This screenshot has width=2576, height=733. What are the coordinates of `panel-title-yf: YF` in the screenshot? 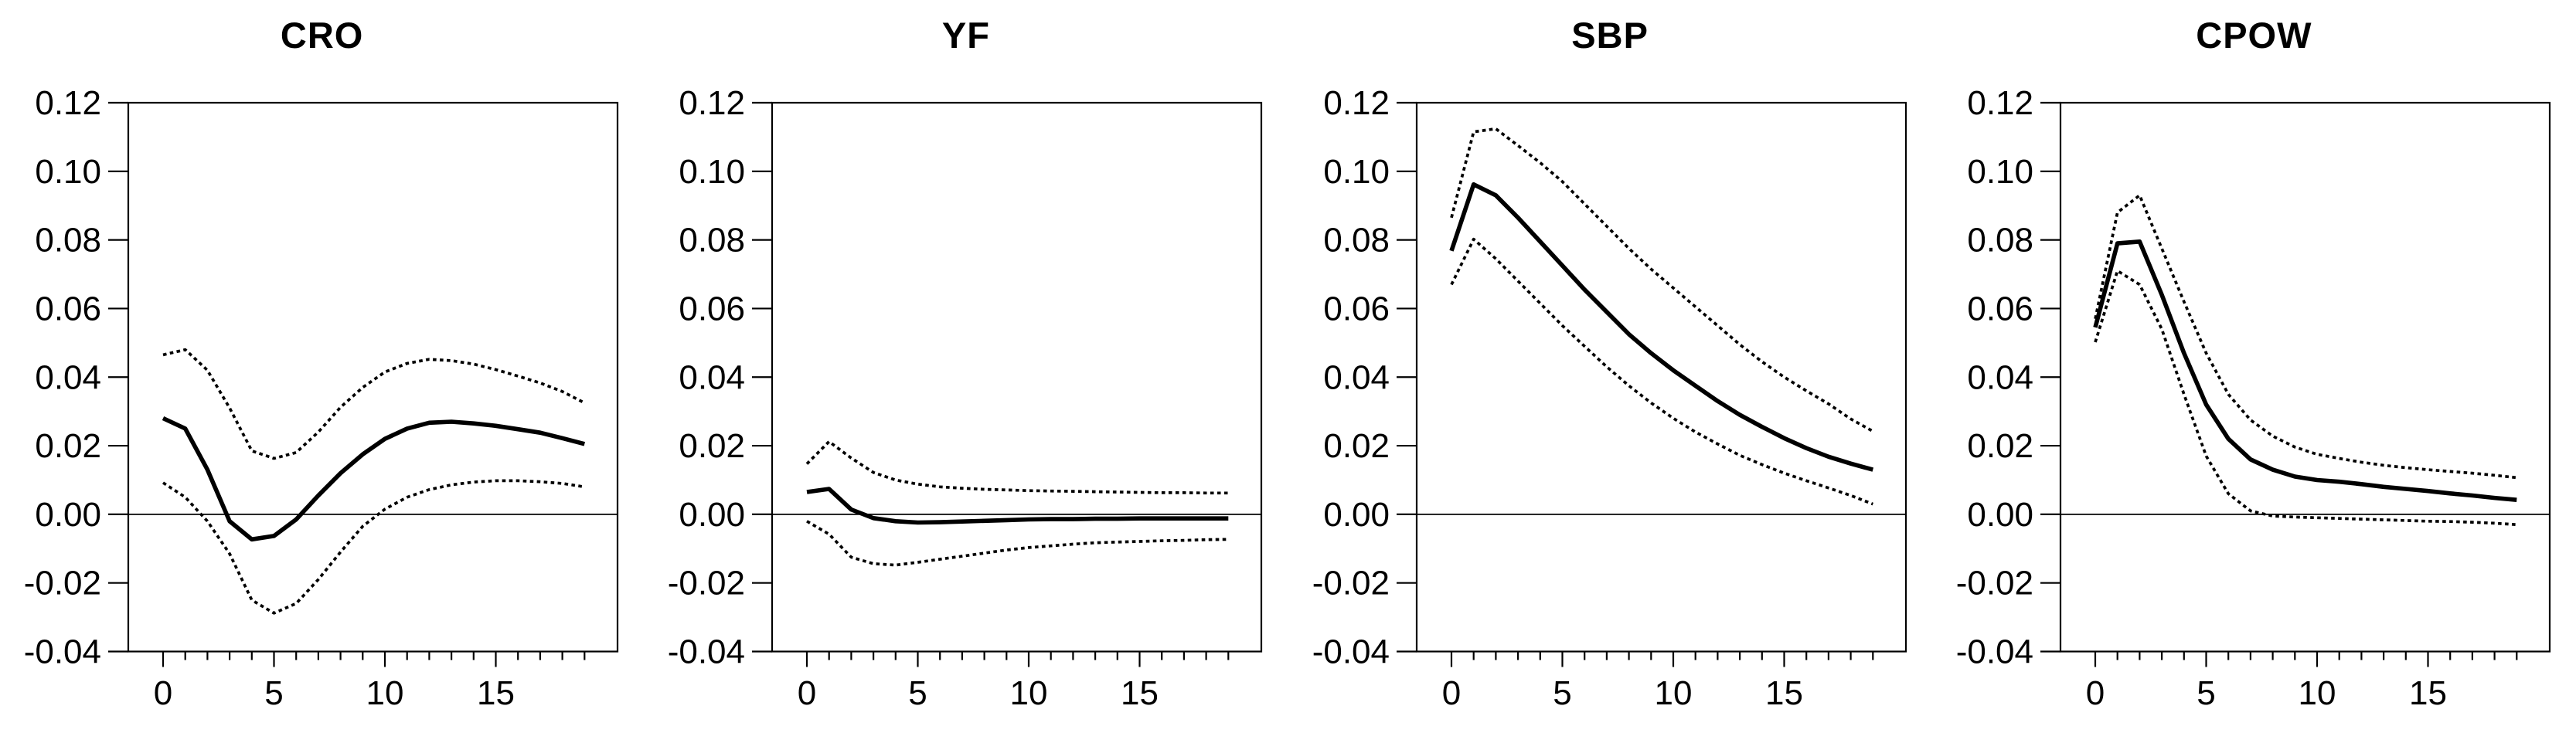 It's located at (965, 35).